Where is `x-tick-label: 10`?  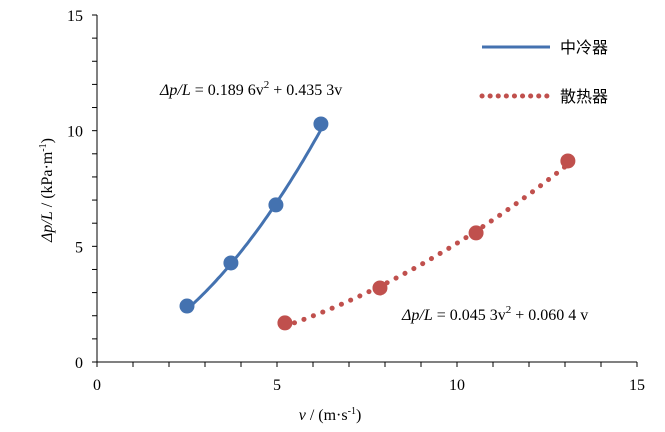 x-tick-label: 10 is located at coordinates (457, 385).